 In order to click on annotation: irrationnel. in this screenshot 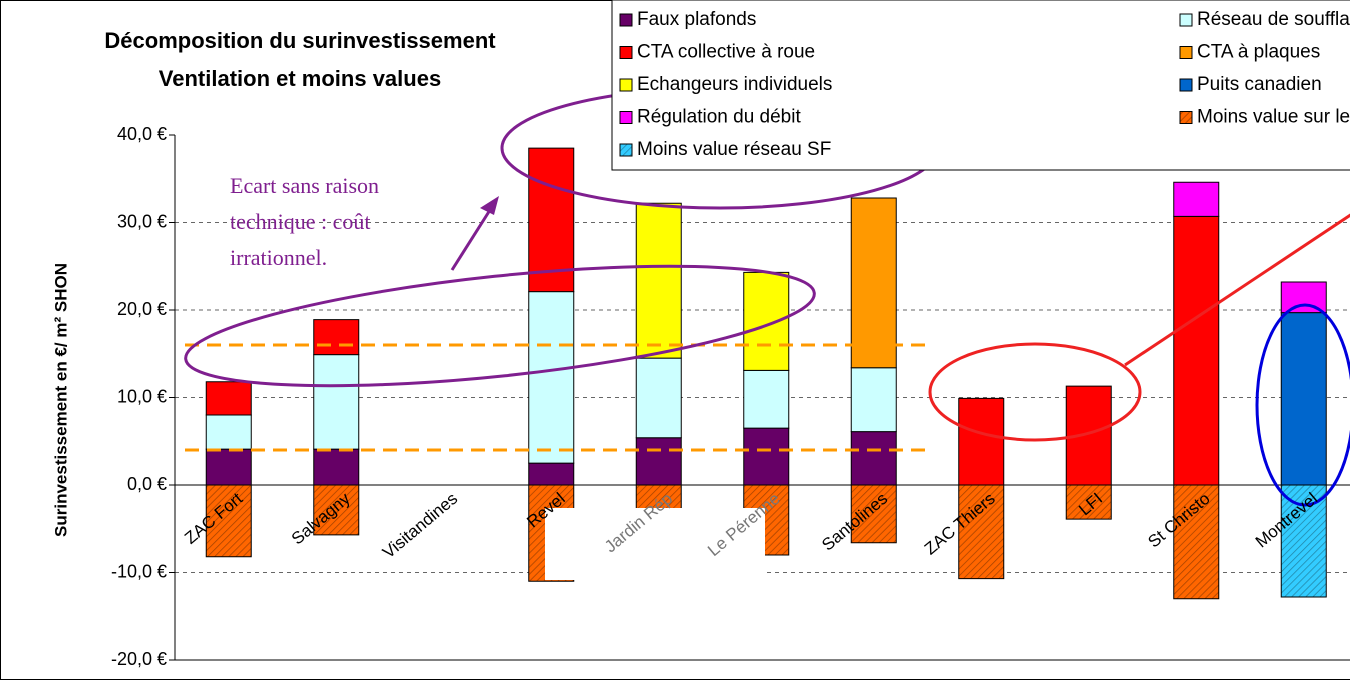, I will do `click(278, 257)`.